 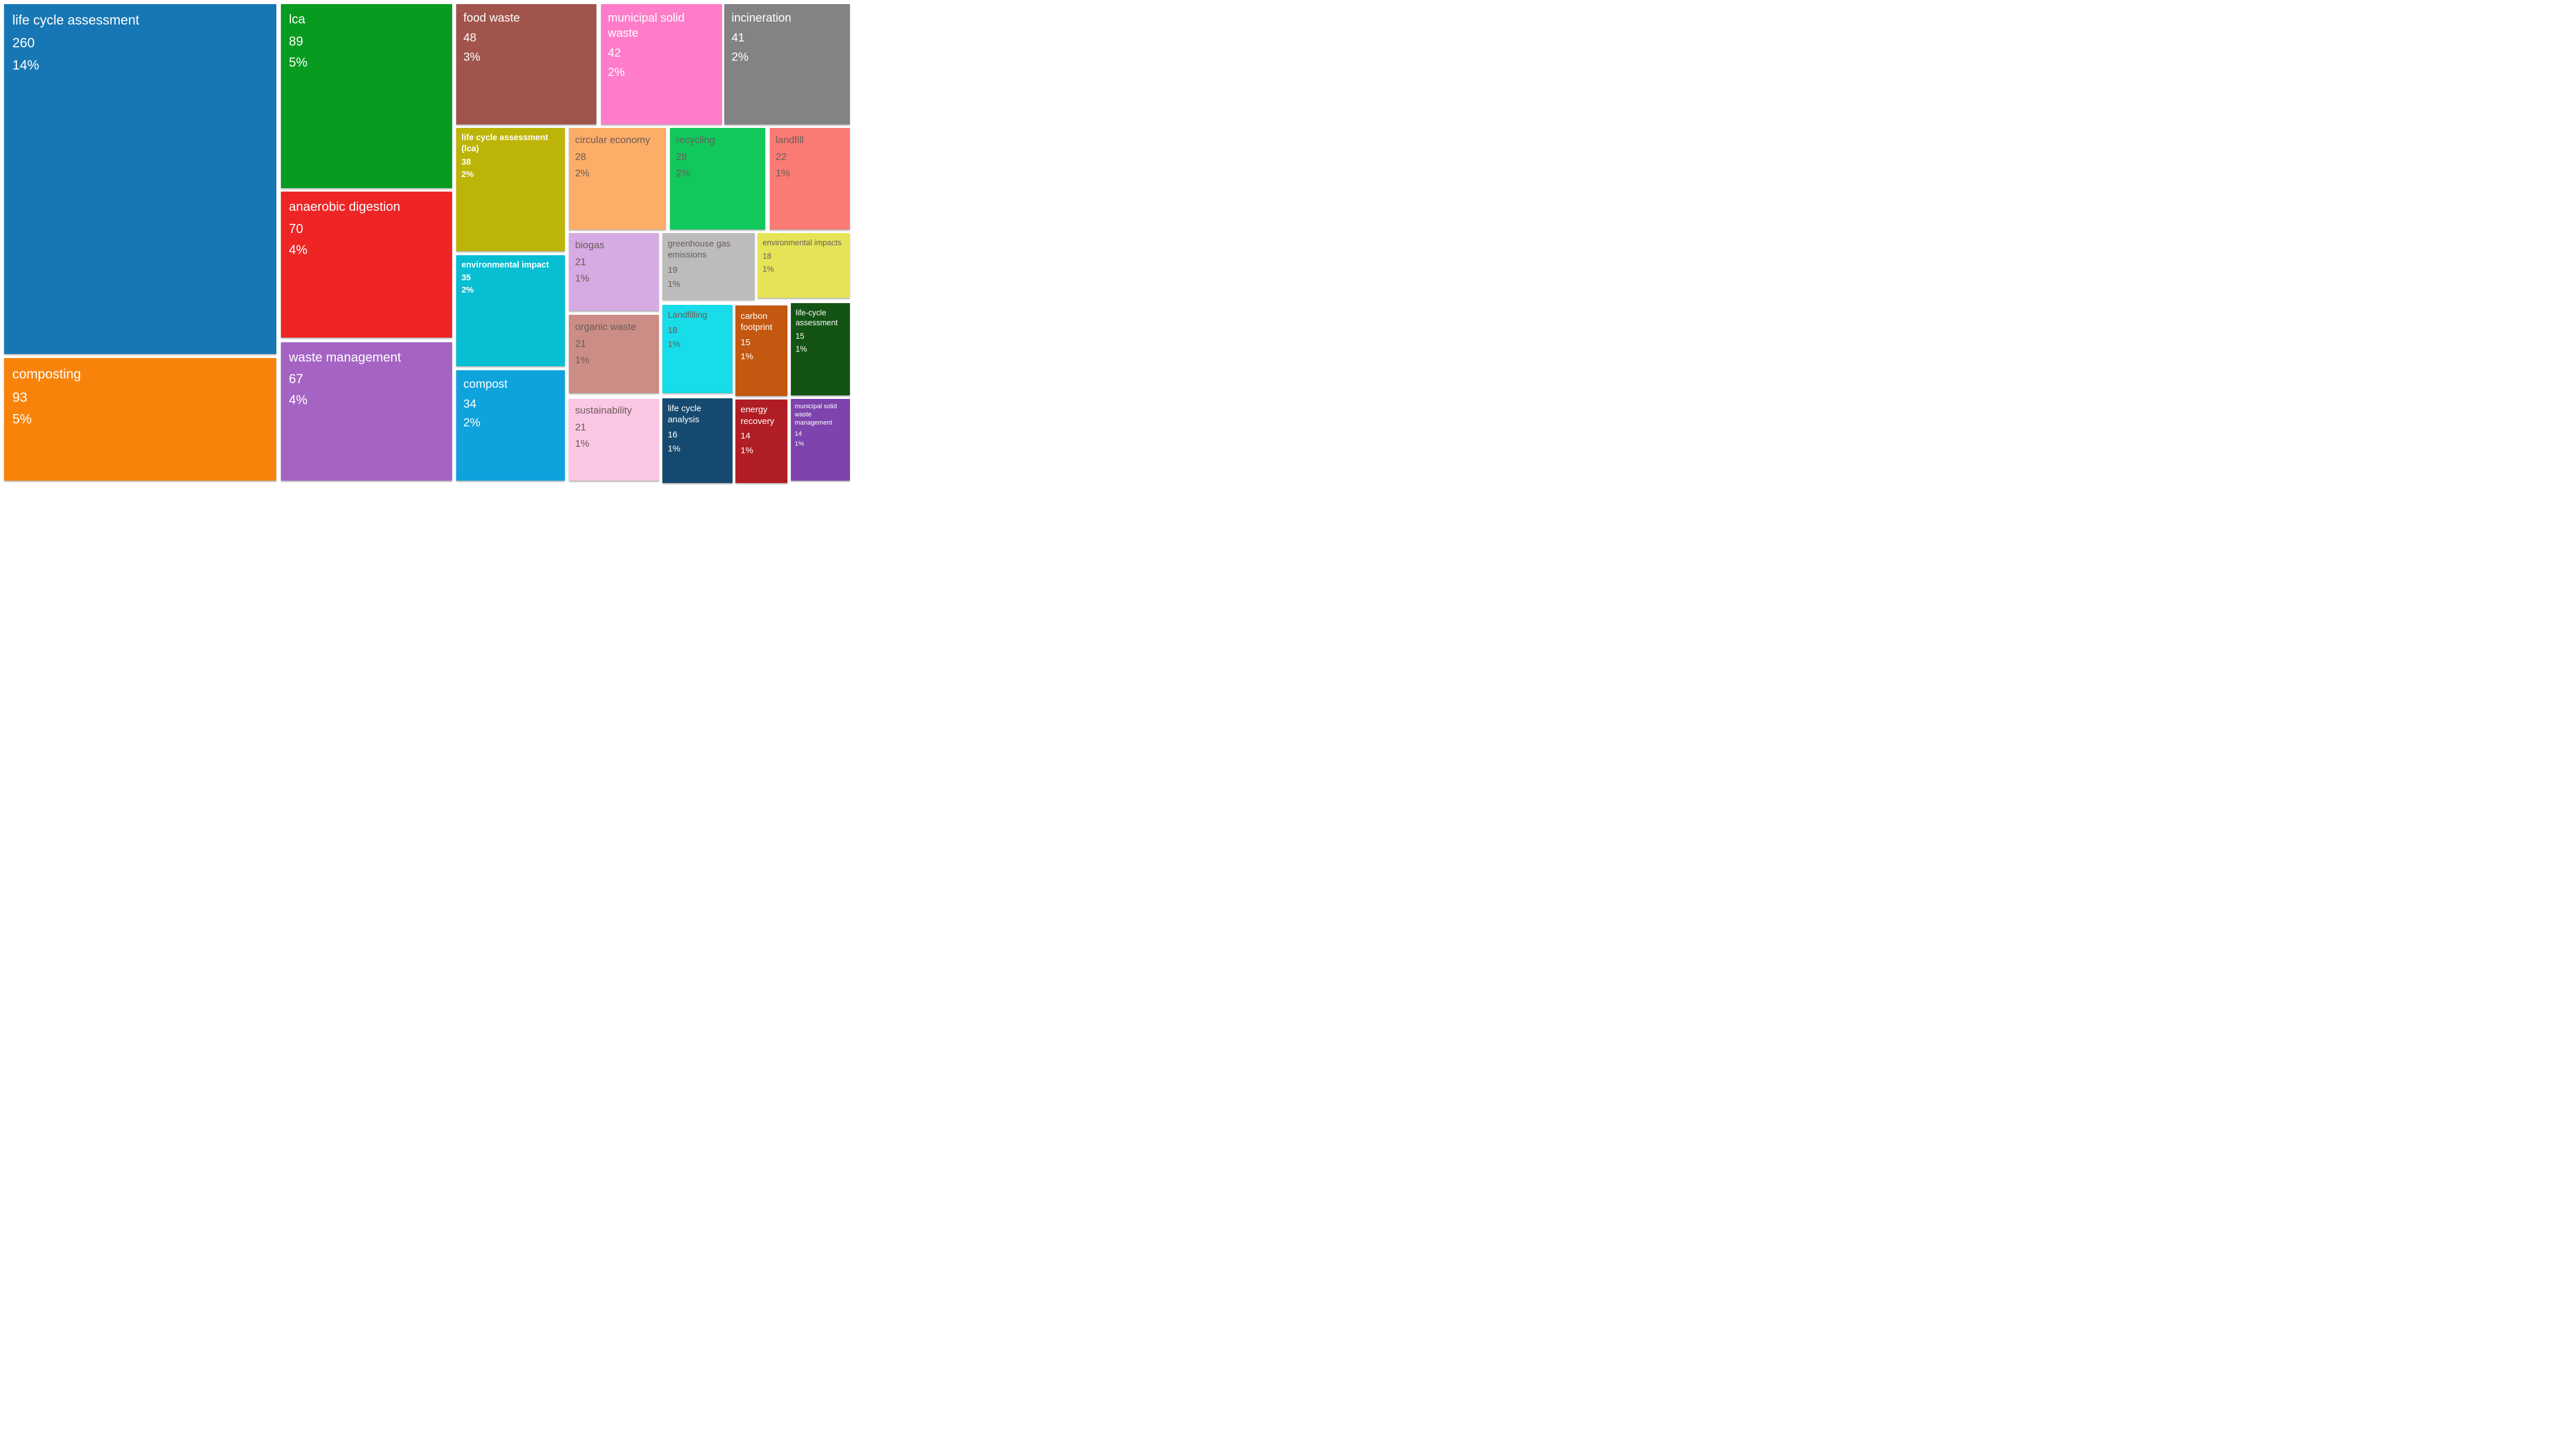 What do you see at coordinates (510, 189) in the screenshot?
I see `treemap-tile-life-cycle-assessment-lca: life cycle assessment (lca) 38 2%` at bounding box center [510, 189].